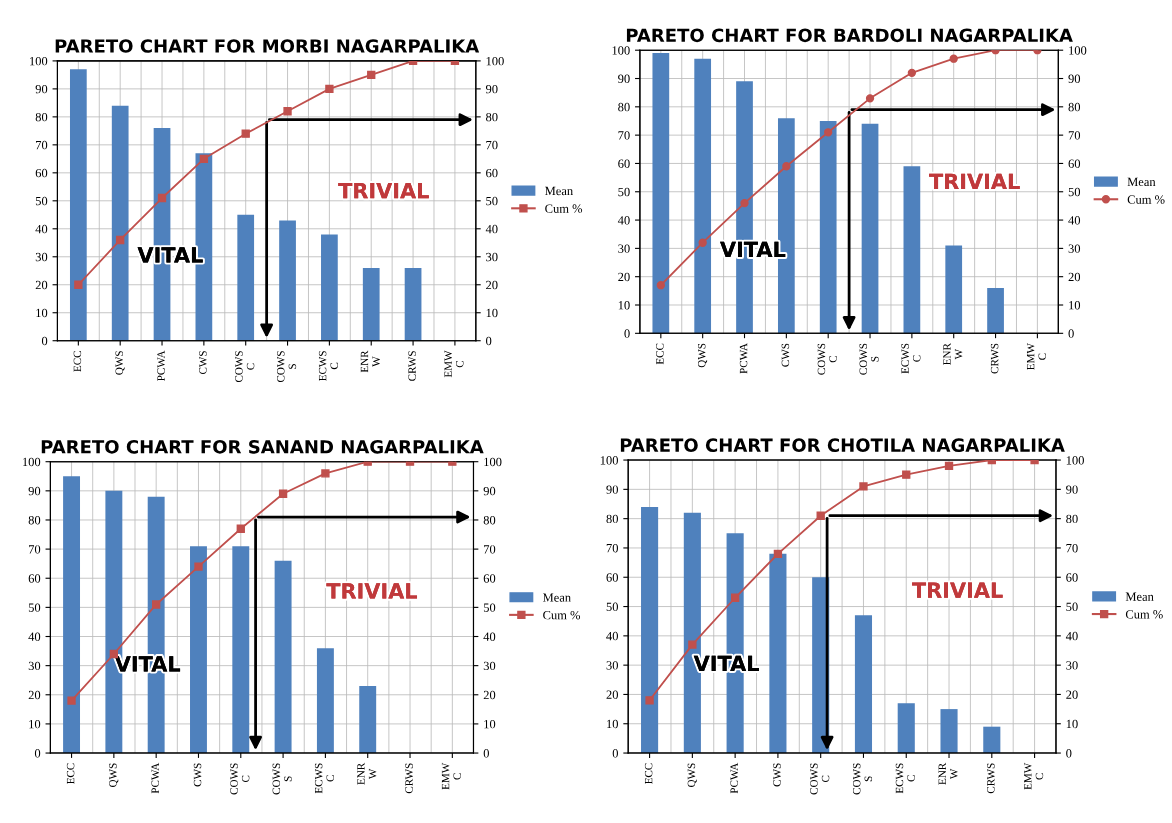  Describe the element at coordinates (1072, 665) in the screenshot. I see `y2-tick-label: 30` at that location.